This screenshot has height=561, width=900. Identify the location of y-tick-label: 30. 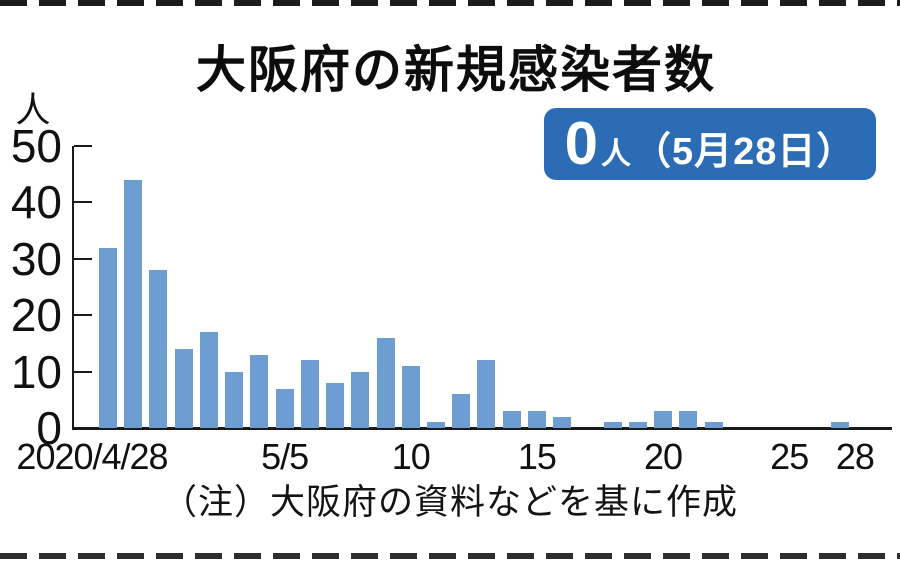
(36, 258).